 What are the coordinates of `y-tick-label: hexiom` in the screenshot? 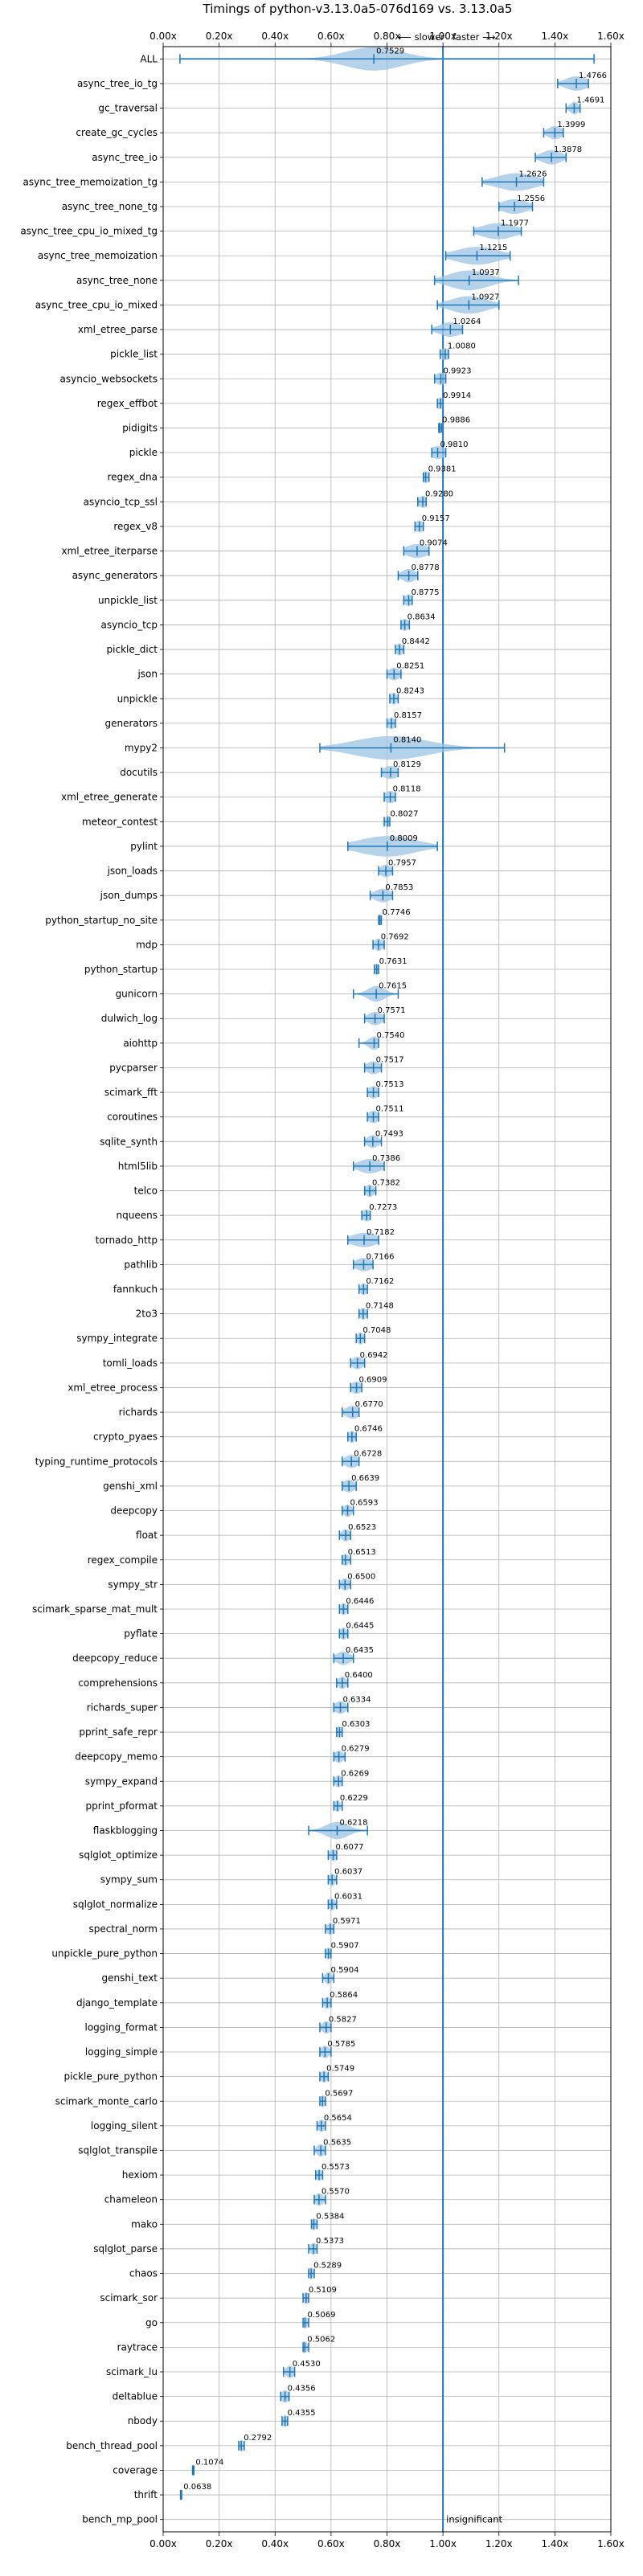 It's located at (140, 2175).